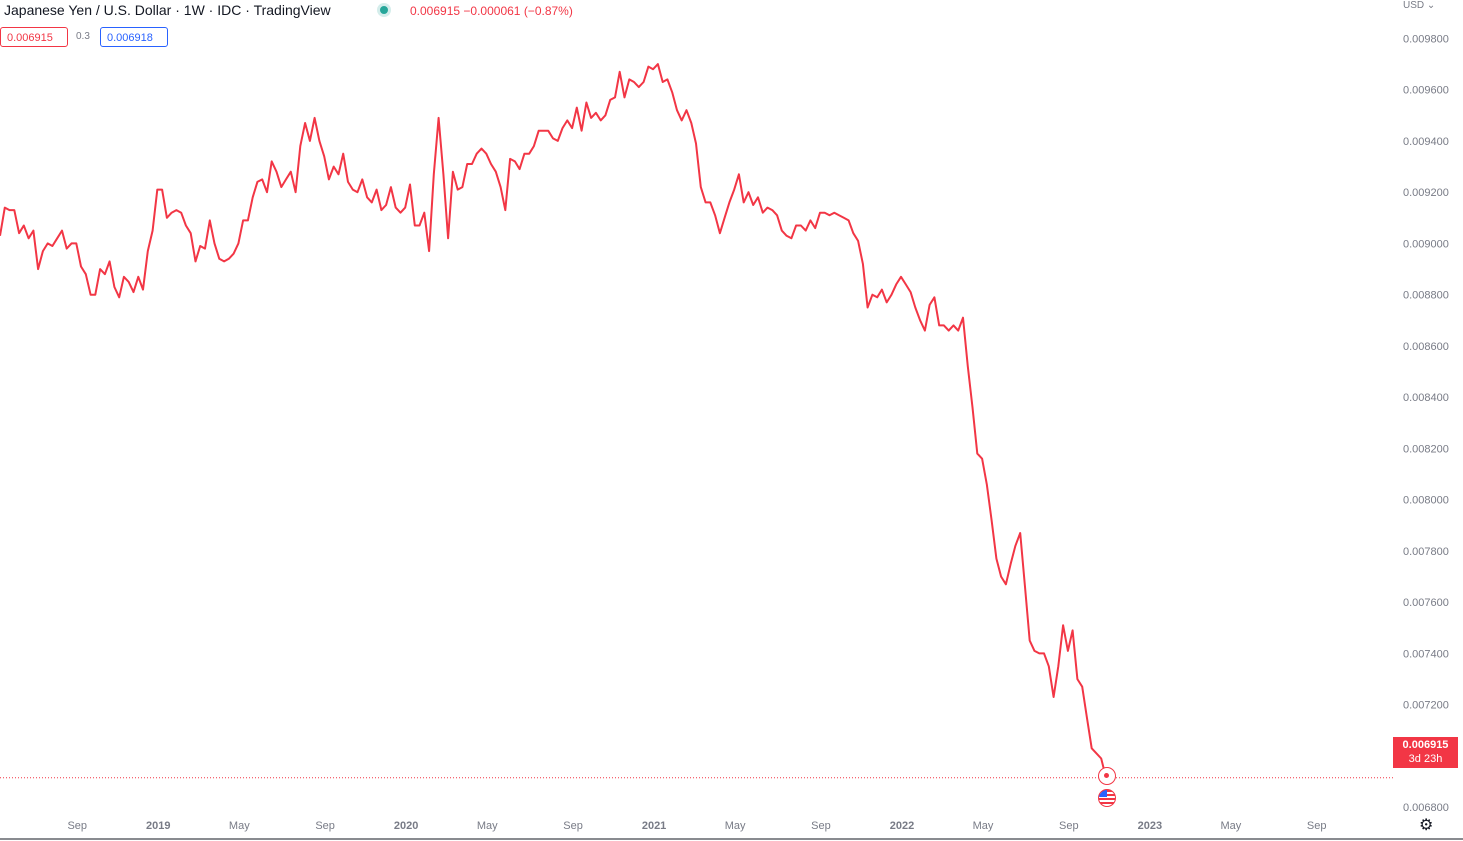 This screenshot has height=841, width=1463. Describe the element at coordinates (1426, 825) in the screenshot. I see `gear-icon: ⚙` at that location.